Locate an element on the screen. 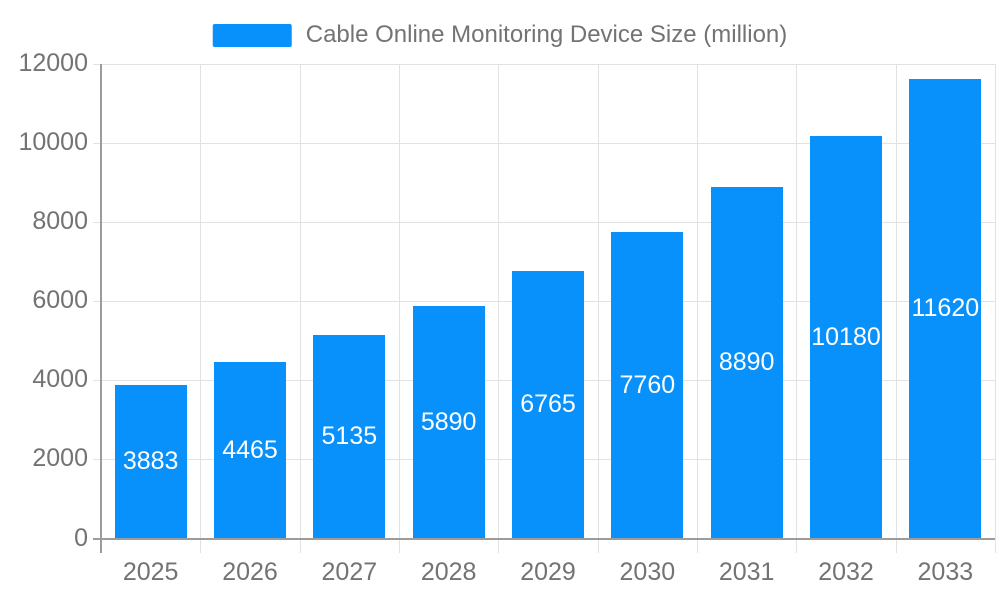 This screenshot has width=1000, height=600. x-axis-tick-label: 2031 is located at coordinates (746, 572).